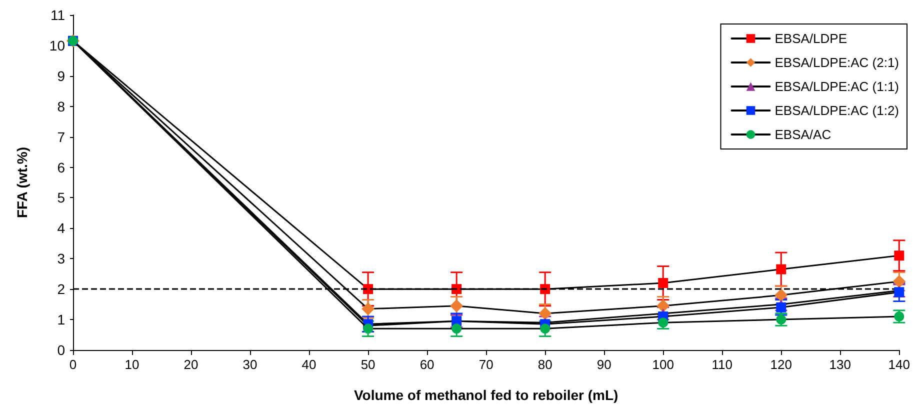 This screenshot has width=913, height=412. Describe the element at coordinates (427, 364) in the screenshot. I see `x-tick-label: 60` at that location.